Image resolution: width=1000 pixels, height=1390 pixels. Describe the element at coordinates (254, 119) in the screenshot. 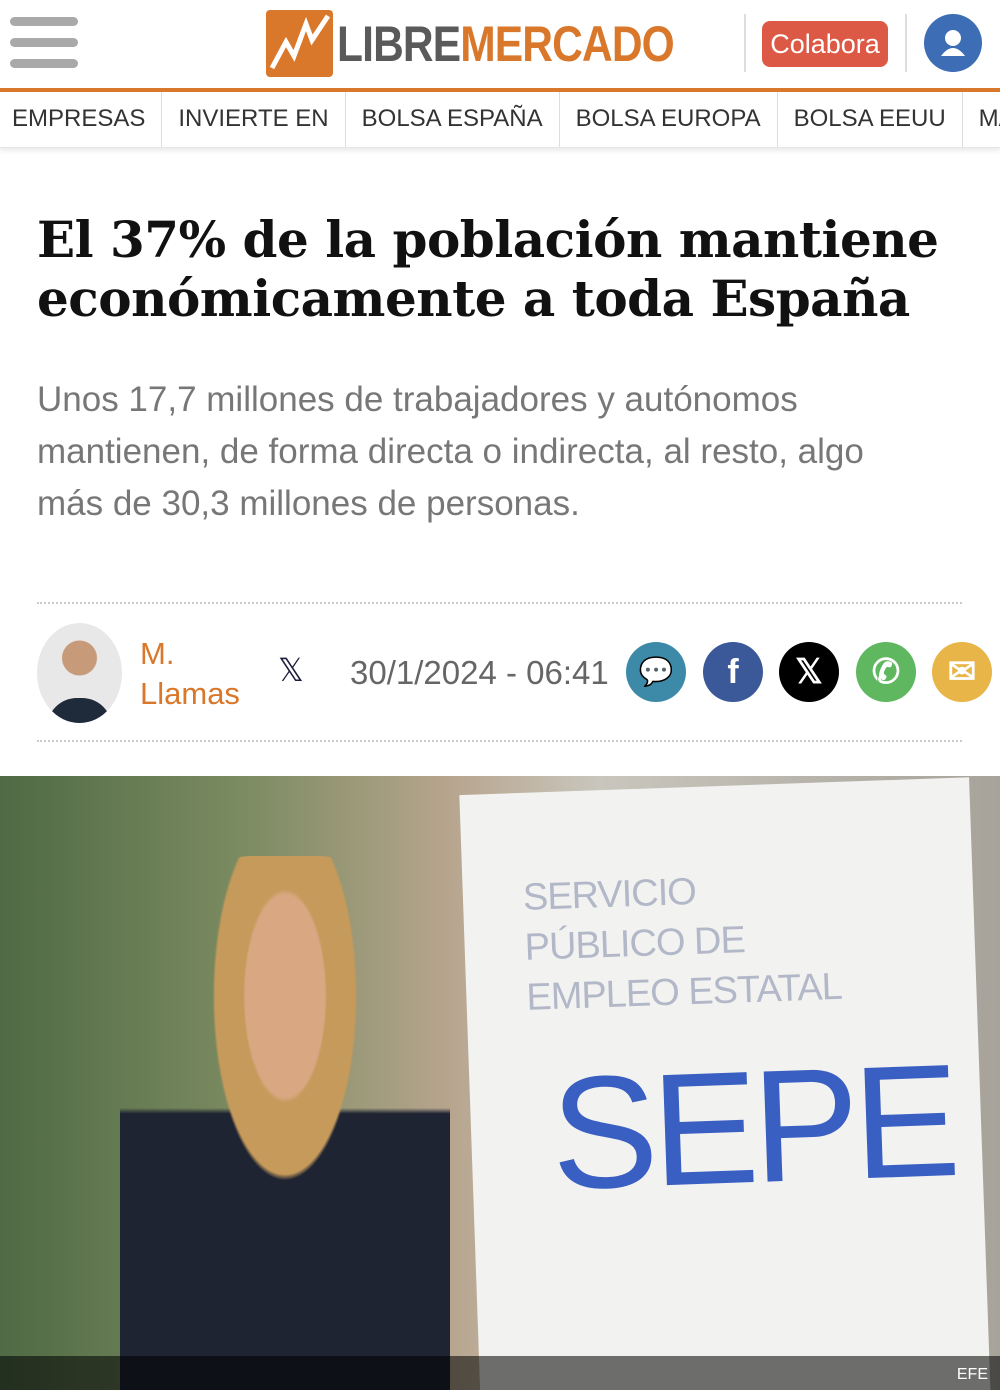

I see `nav-item-invierte-en: INVIERTE EN` at that location.